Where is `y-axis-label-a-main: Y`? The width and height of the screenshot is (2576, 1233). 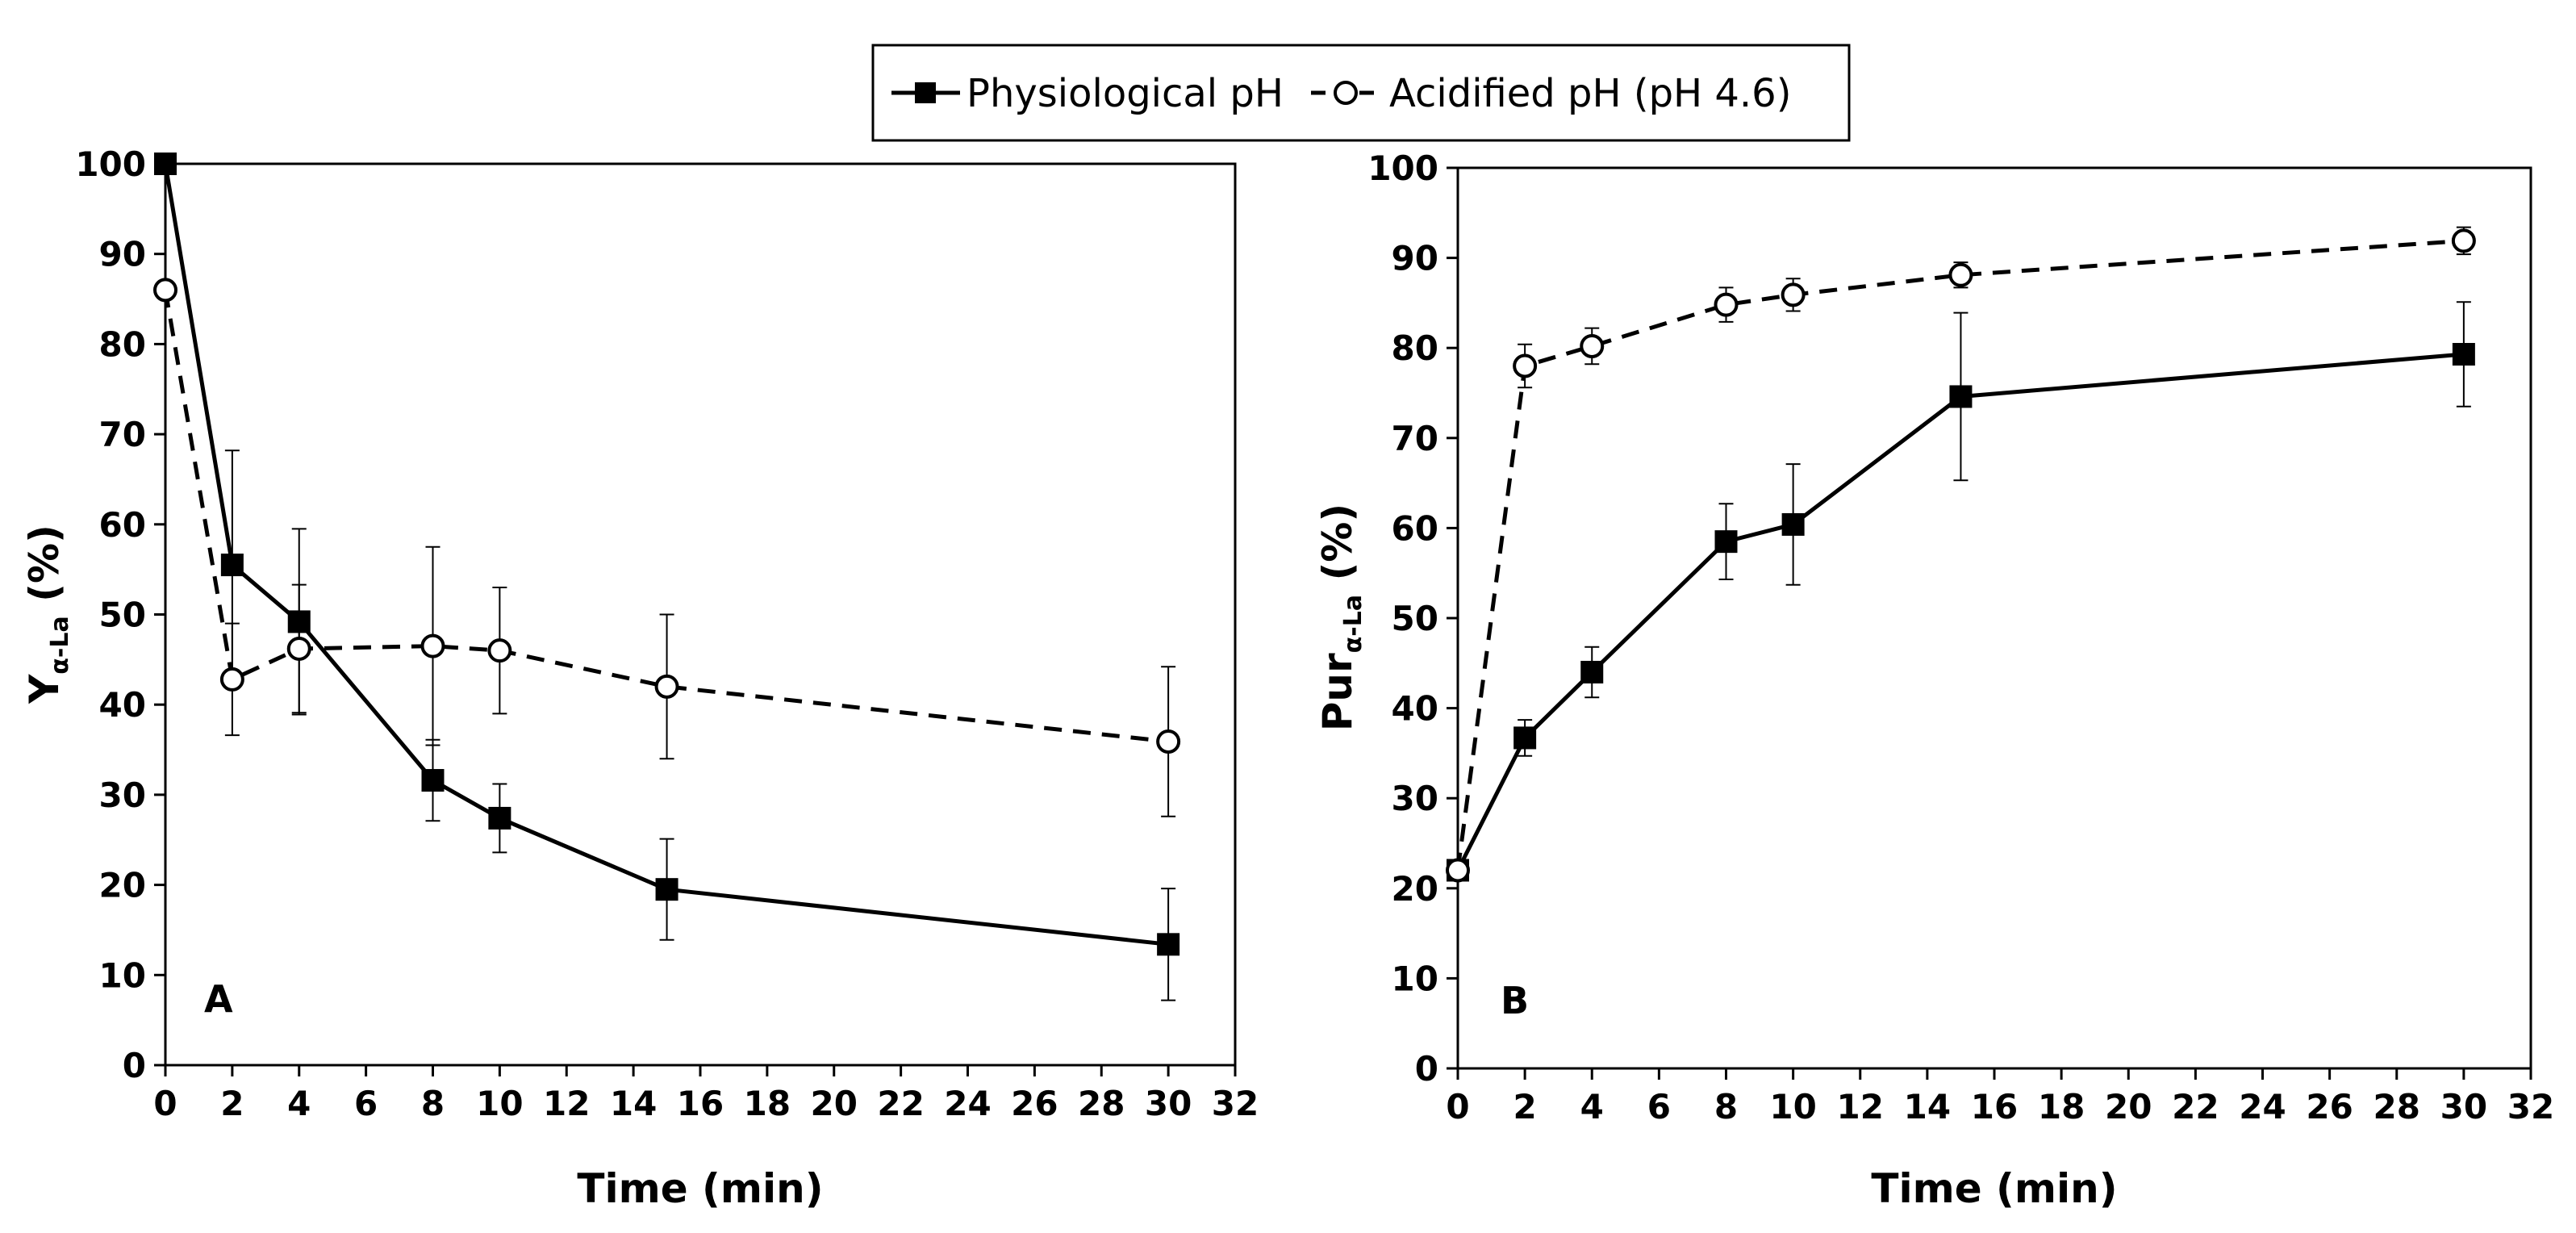 y-axis-label-a-main: Y is located at coordinates (45, 689).